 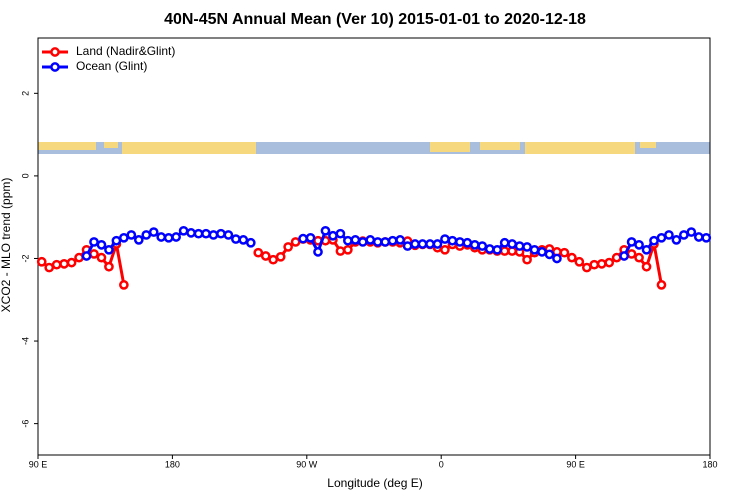 I want to click on x-tick-label: 90 E, so click(x=38, y=464).